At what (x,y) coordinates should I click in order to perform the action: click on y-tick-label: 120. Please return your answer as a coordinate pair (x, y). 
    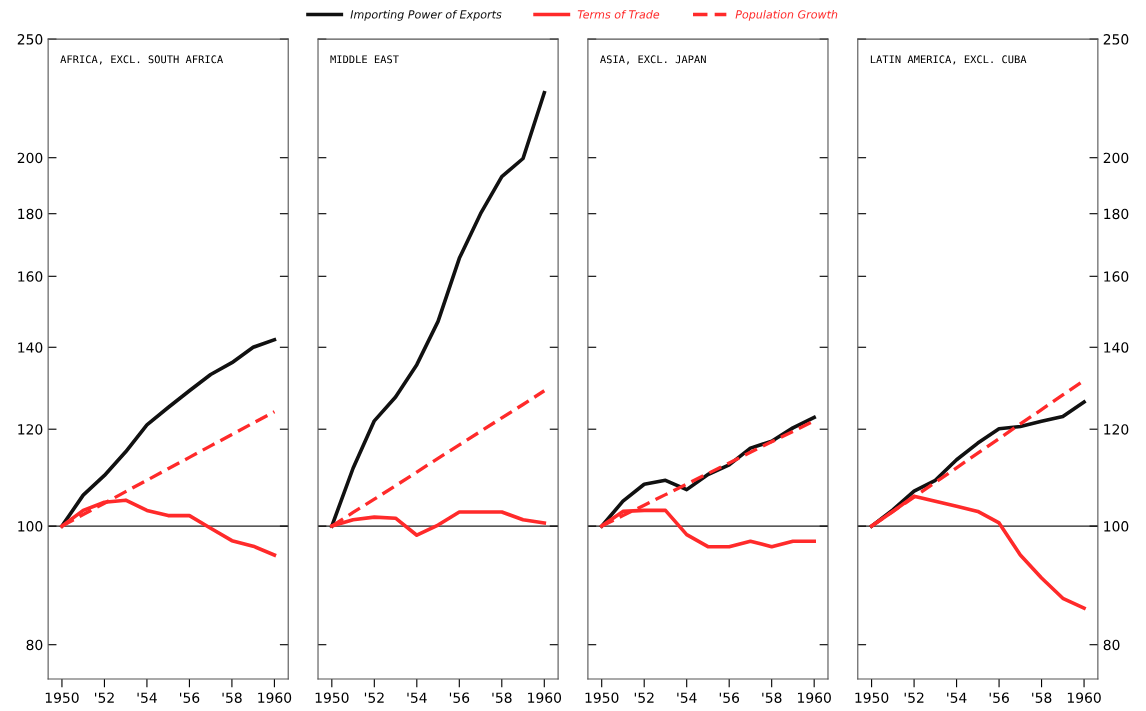
    Looking at the image, I should click on (30, 429).